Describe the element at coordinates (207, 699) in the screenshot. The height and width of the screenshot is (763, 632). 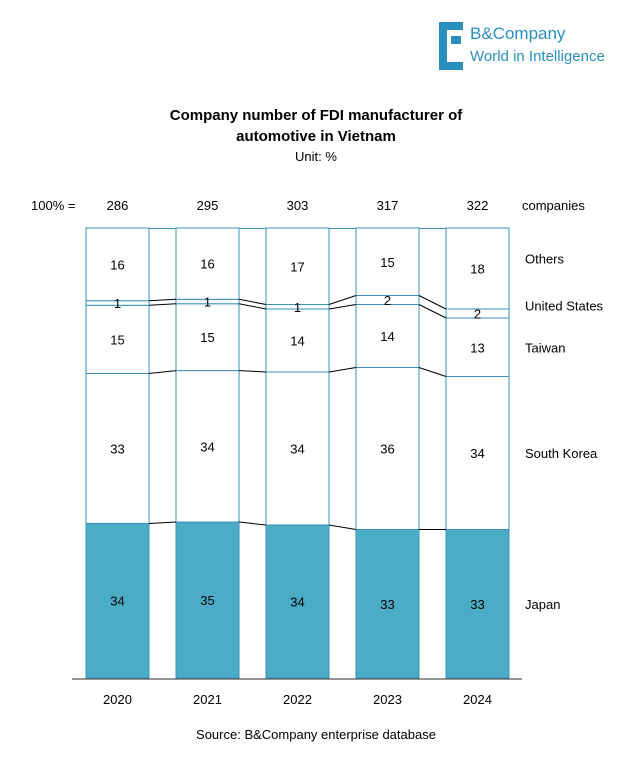
I see `x-tick-label: 2021` at that location.